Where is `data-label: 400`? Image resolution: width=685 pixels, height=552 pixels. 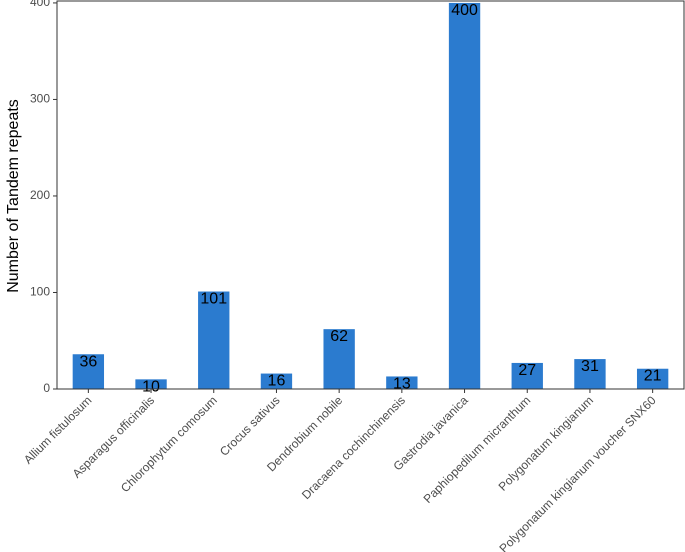
data-label: 400 is located at coordinates (464, 10).